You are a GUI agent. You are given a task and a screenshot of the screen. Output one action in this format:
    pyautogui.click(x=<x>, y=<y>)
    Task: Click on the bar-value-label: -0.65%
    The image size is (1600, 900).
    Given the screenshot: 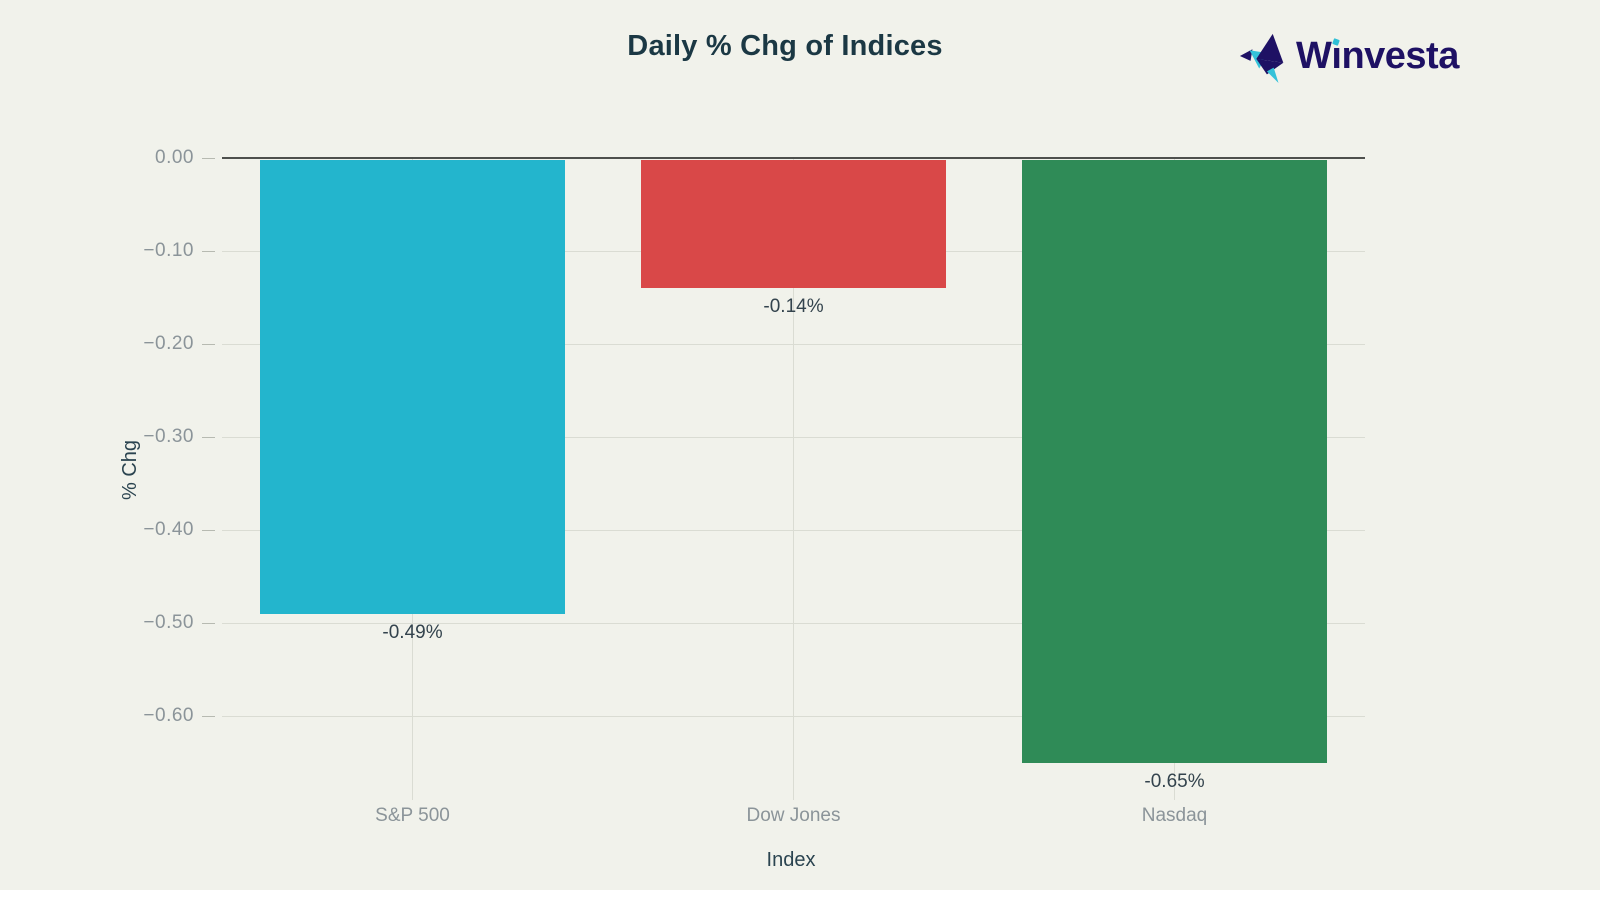 What is the action you would take?
    pyautogui.click(x=1174, y=781)
    